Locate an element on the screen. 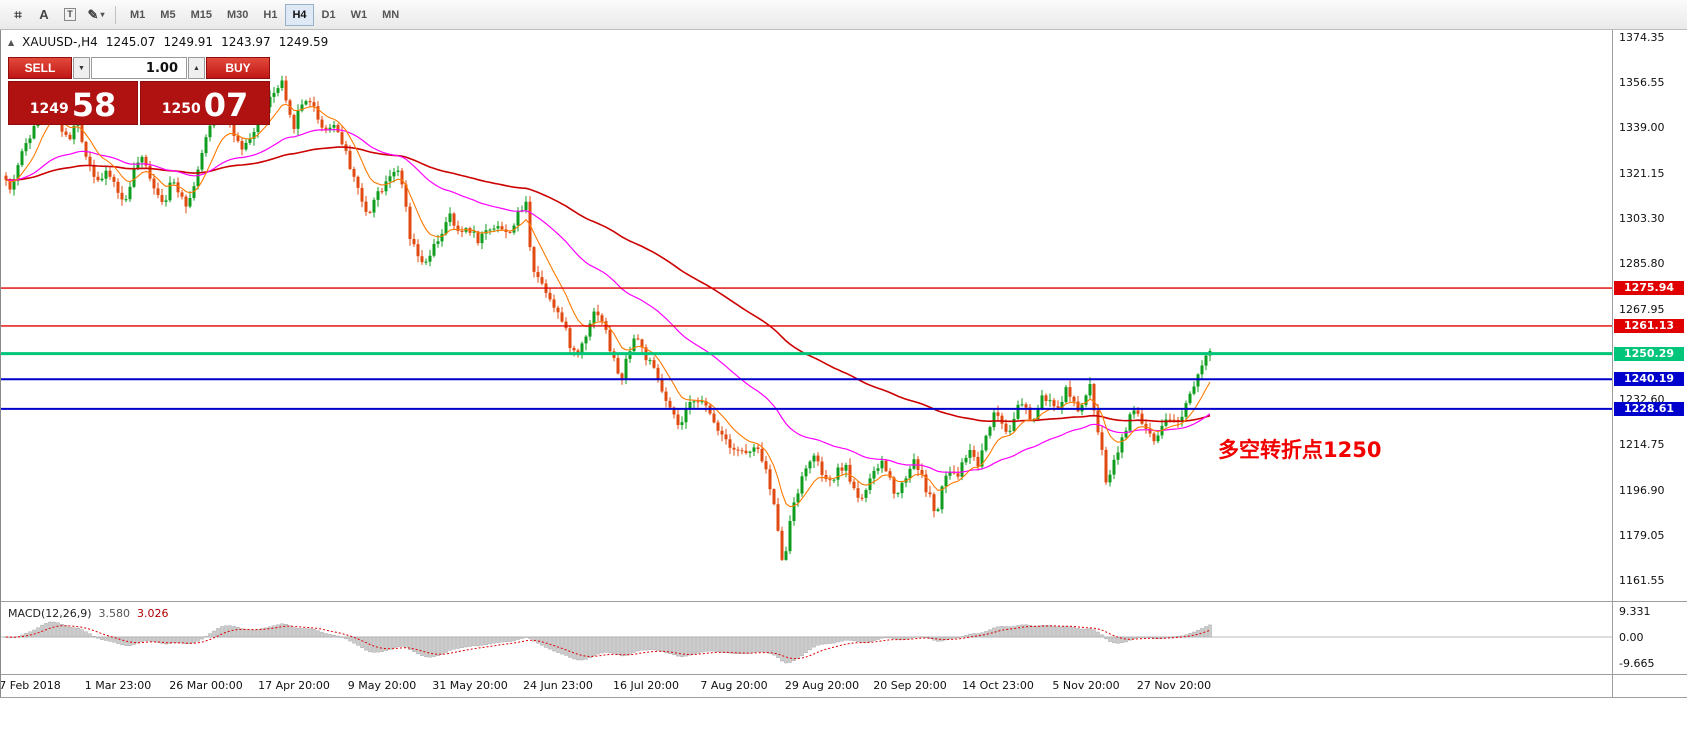 The width and height of the screenshot is (1687, 752). ask-price-major: 1250 is located at coordinates (181, 109).